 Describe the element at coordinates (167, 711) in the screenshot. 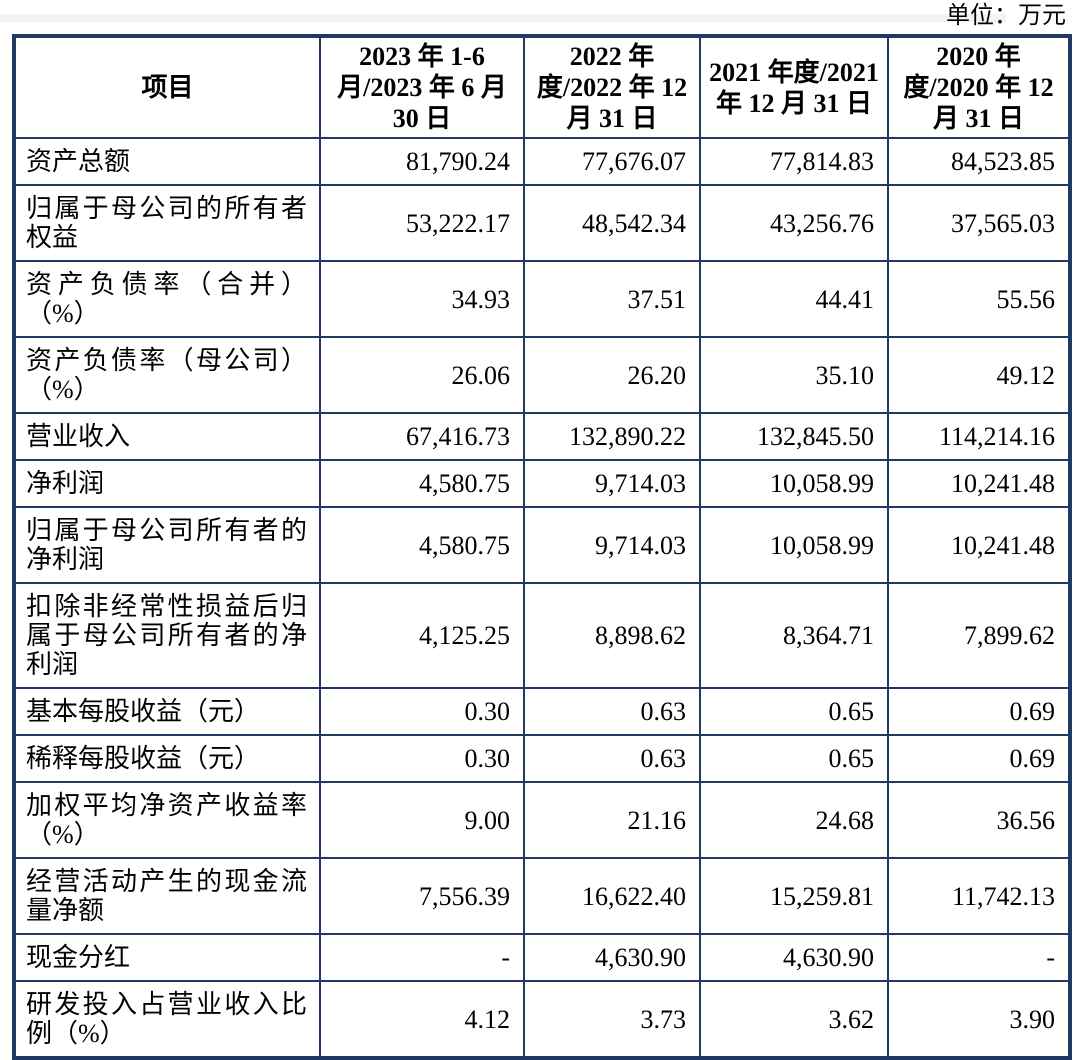

I see `row-label-cell: 基本每股收益（元）` at that location.